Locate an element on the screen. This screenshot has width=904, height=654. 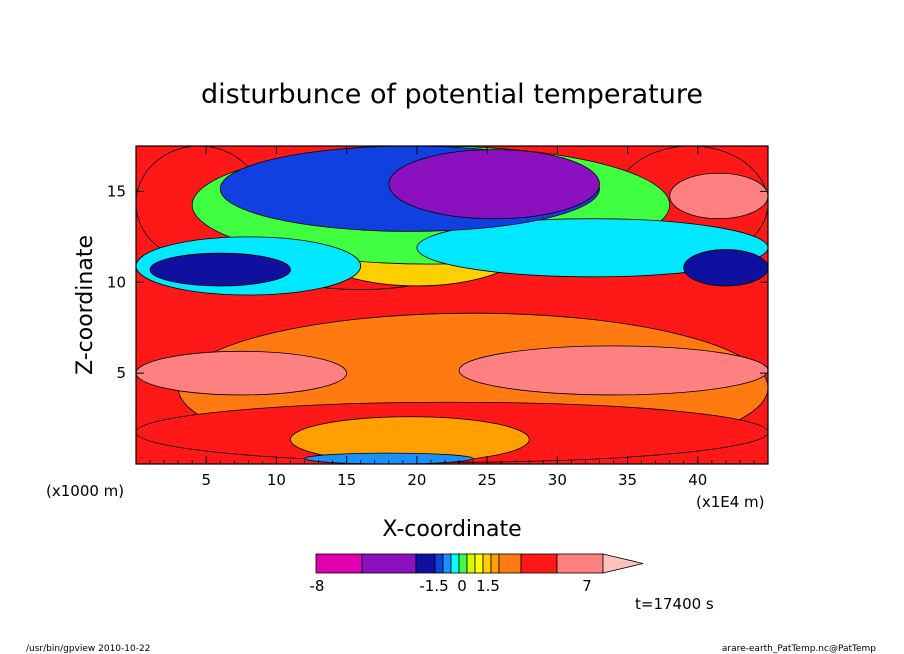
x-tick-label: 10 is located at coordinates (276, 480).